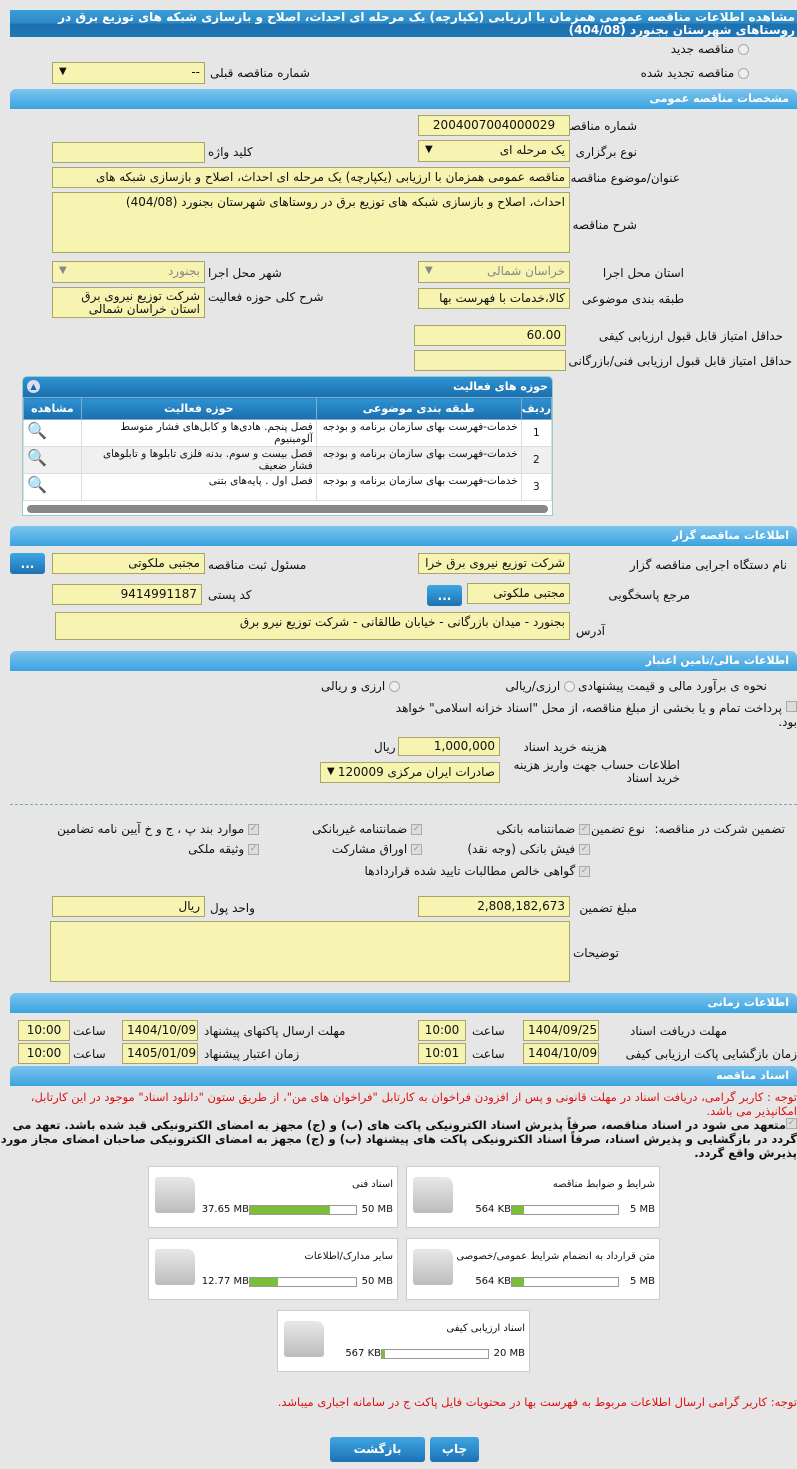 This screenshot has height=1469, width=797. I want to click on label: ارزی و ریالی, so click(353, 686).